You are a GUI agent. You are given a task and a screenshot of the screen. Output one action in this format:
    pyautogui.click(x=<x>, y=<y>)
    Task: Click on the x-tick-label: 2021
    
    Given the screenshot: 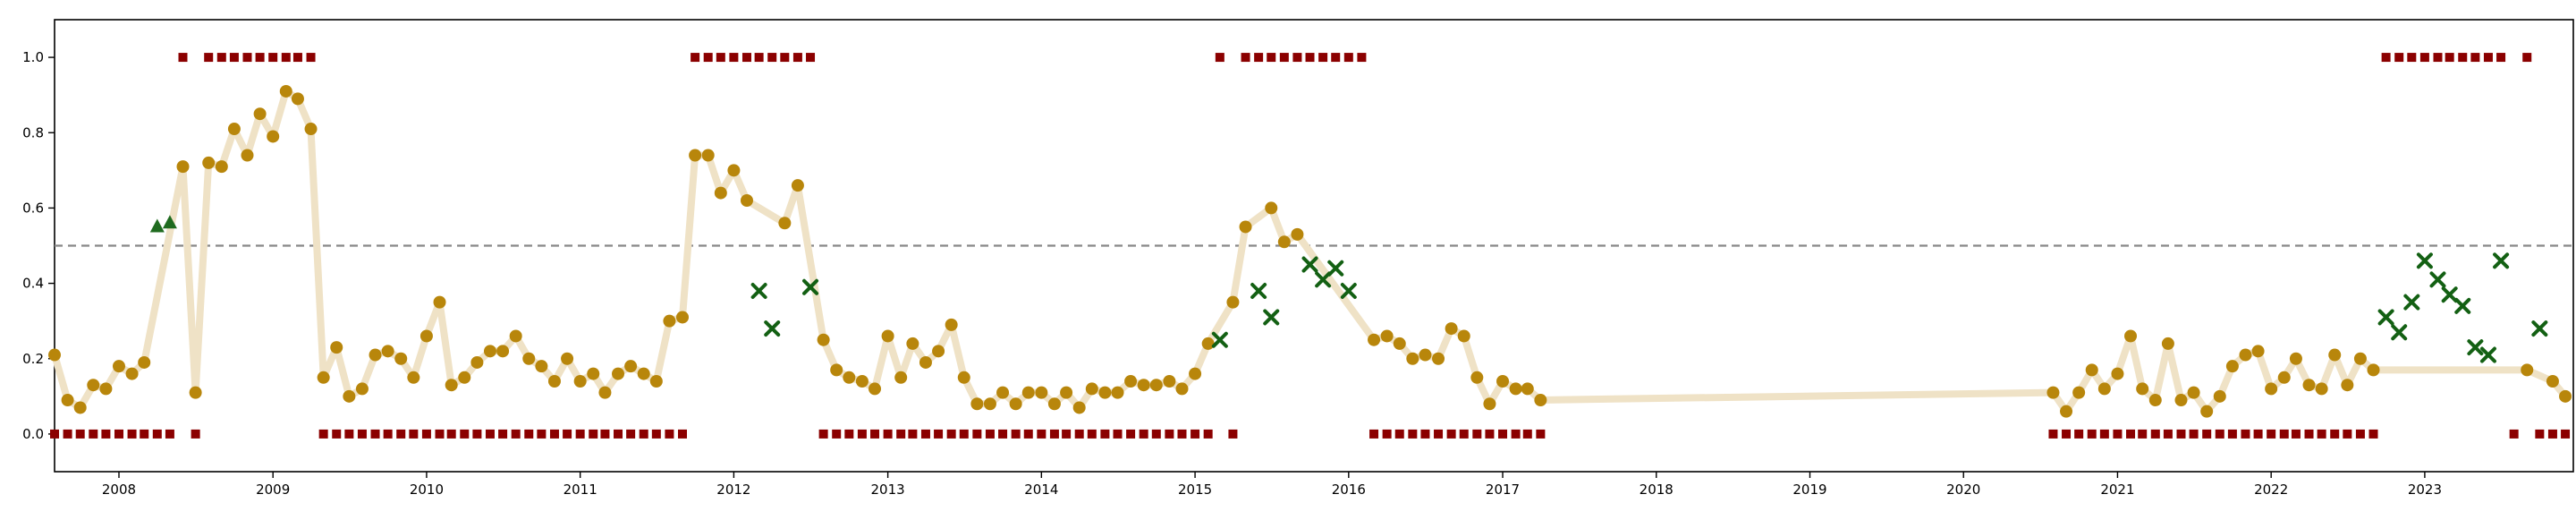 What is the action you would take?
    pyautogui.click(x=2117, y=490)
    